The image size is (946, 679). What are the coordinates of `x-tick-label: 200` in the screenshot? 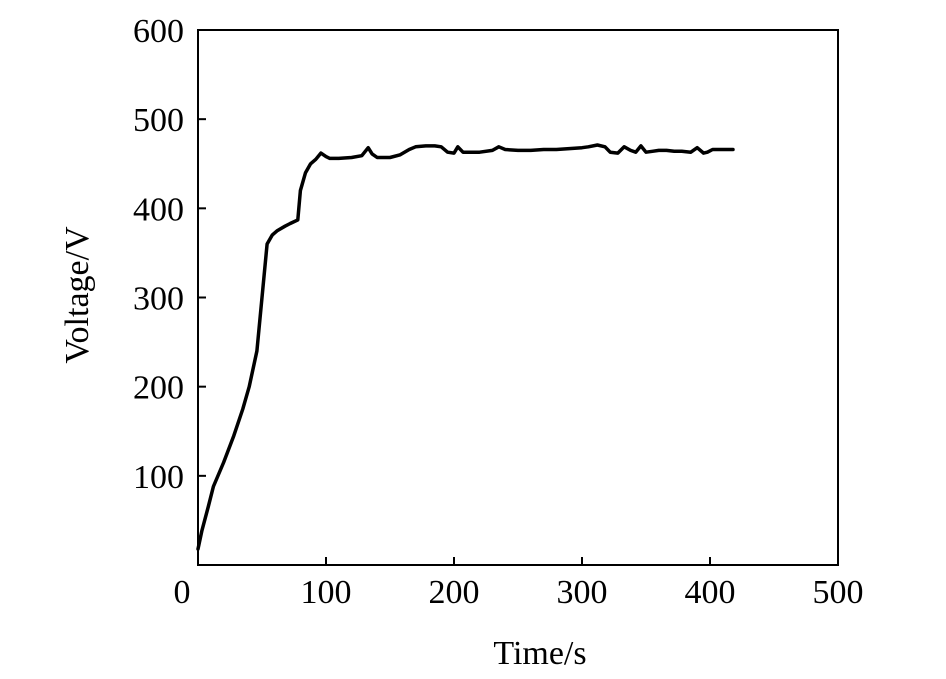 It's located at (454, 592).